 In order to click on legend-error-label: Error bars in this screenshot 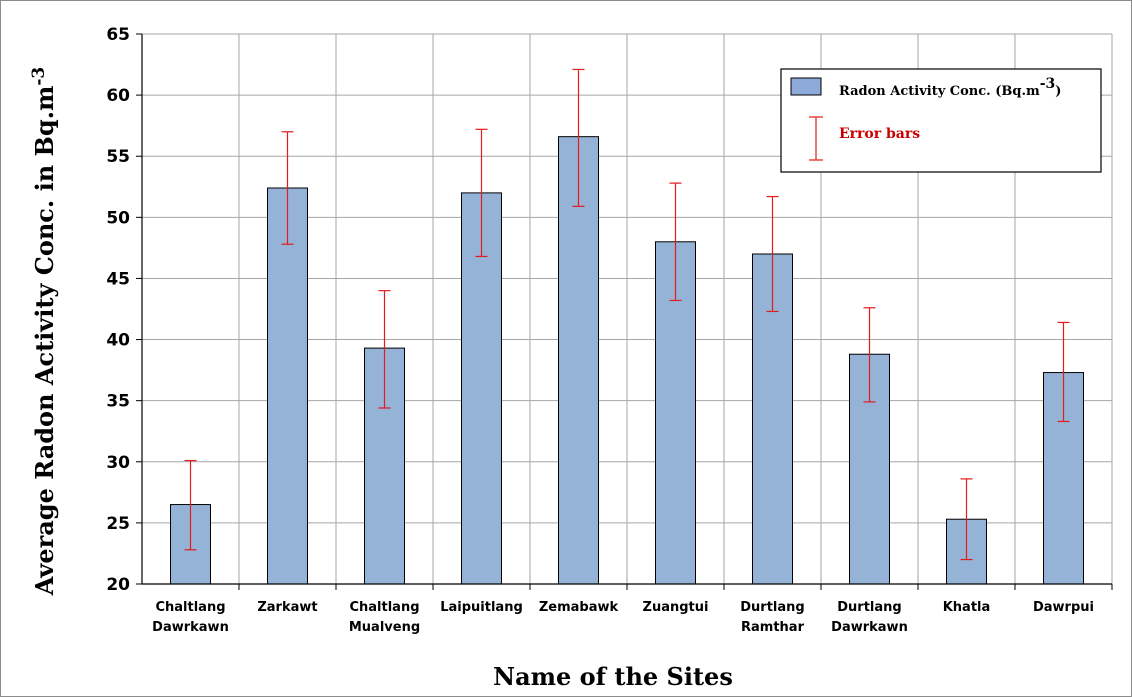, I will do `click(879, 134)`.